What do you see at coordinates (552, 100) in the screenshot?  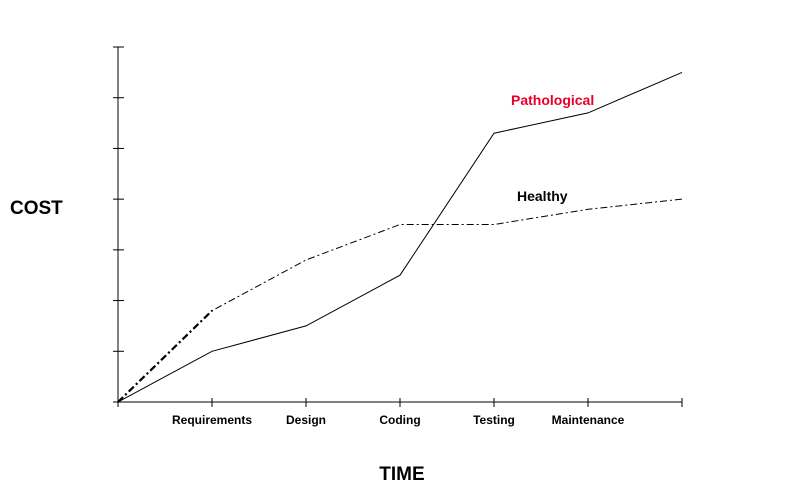 I see `series-label-pathological: Pathological` at bounding box center [552, 100].